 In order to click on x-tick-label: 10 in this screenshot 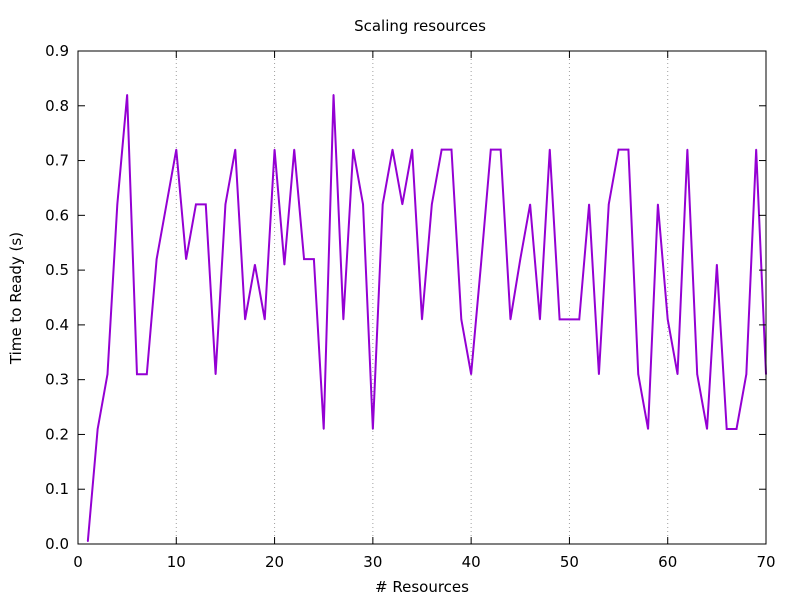, I will do `click(176, 562)`.